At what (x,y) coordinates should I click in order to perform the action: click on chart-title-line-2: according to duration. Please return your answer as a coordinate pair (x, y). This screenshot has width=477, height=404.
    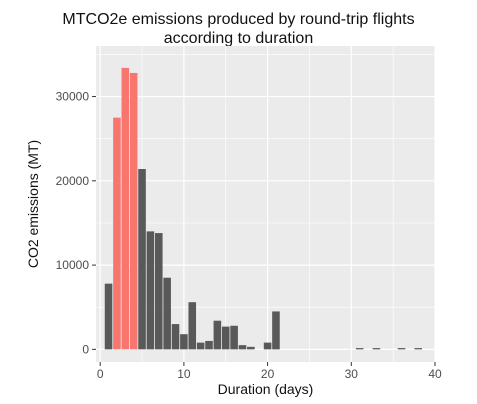
    Looking at the image, I should click on (238, 38).